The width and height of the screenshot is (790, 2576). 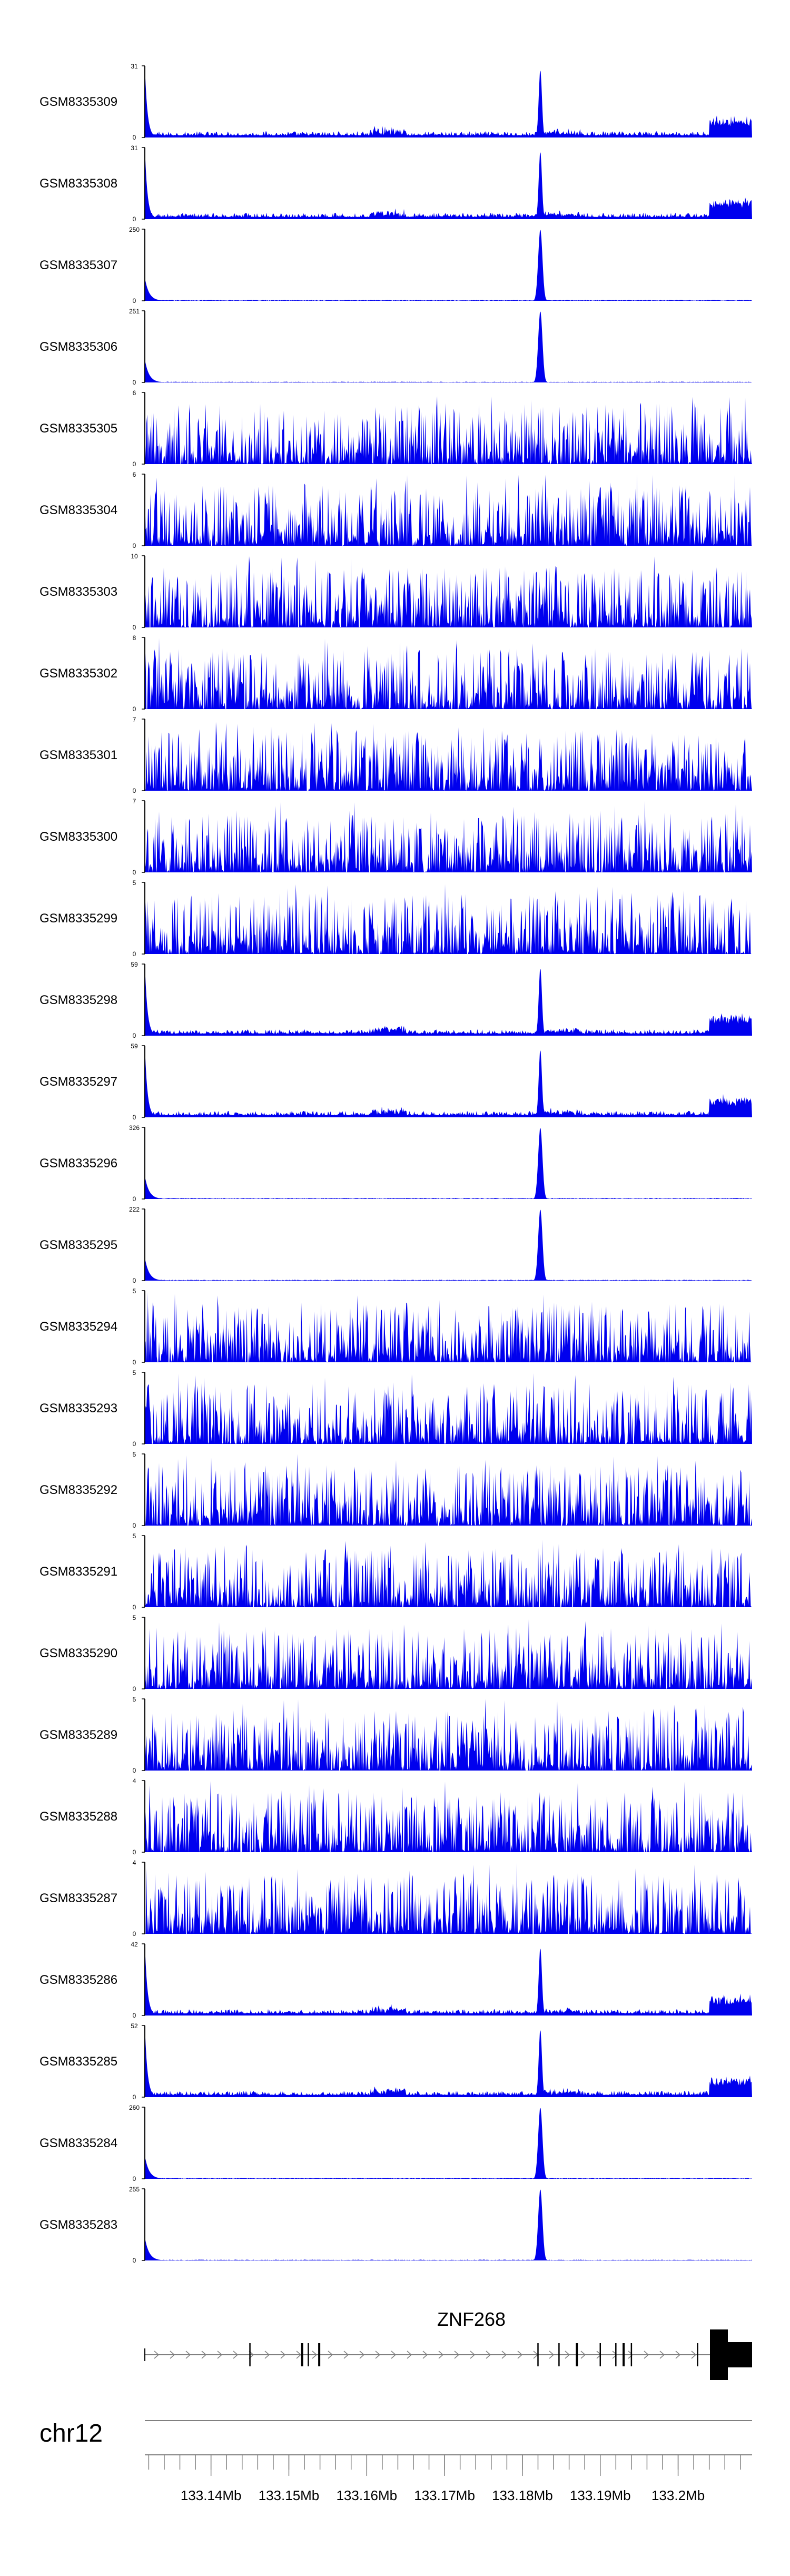 What do you see at coordinates (134, 720) in the screenshot?
I see `y-max-label: 7` at bounding box center [134, 720].